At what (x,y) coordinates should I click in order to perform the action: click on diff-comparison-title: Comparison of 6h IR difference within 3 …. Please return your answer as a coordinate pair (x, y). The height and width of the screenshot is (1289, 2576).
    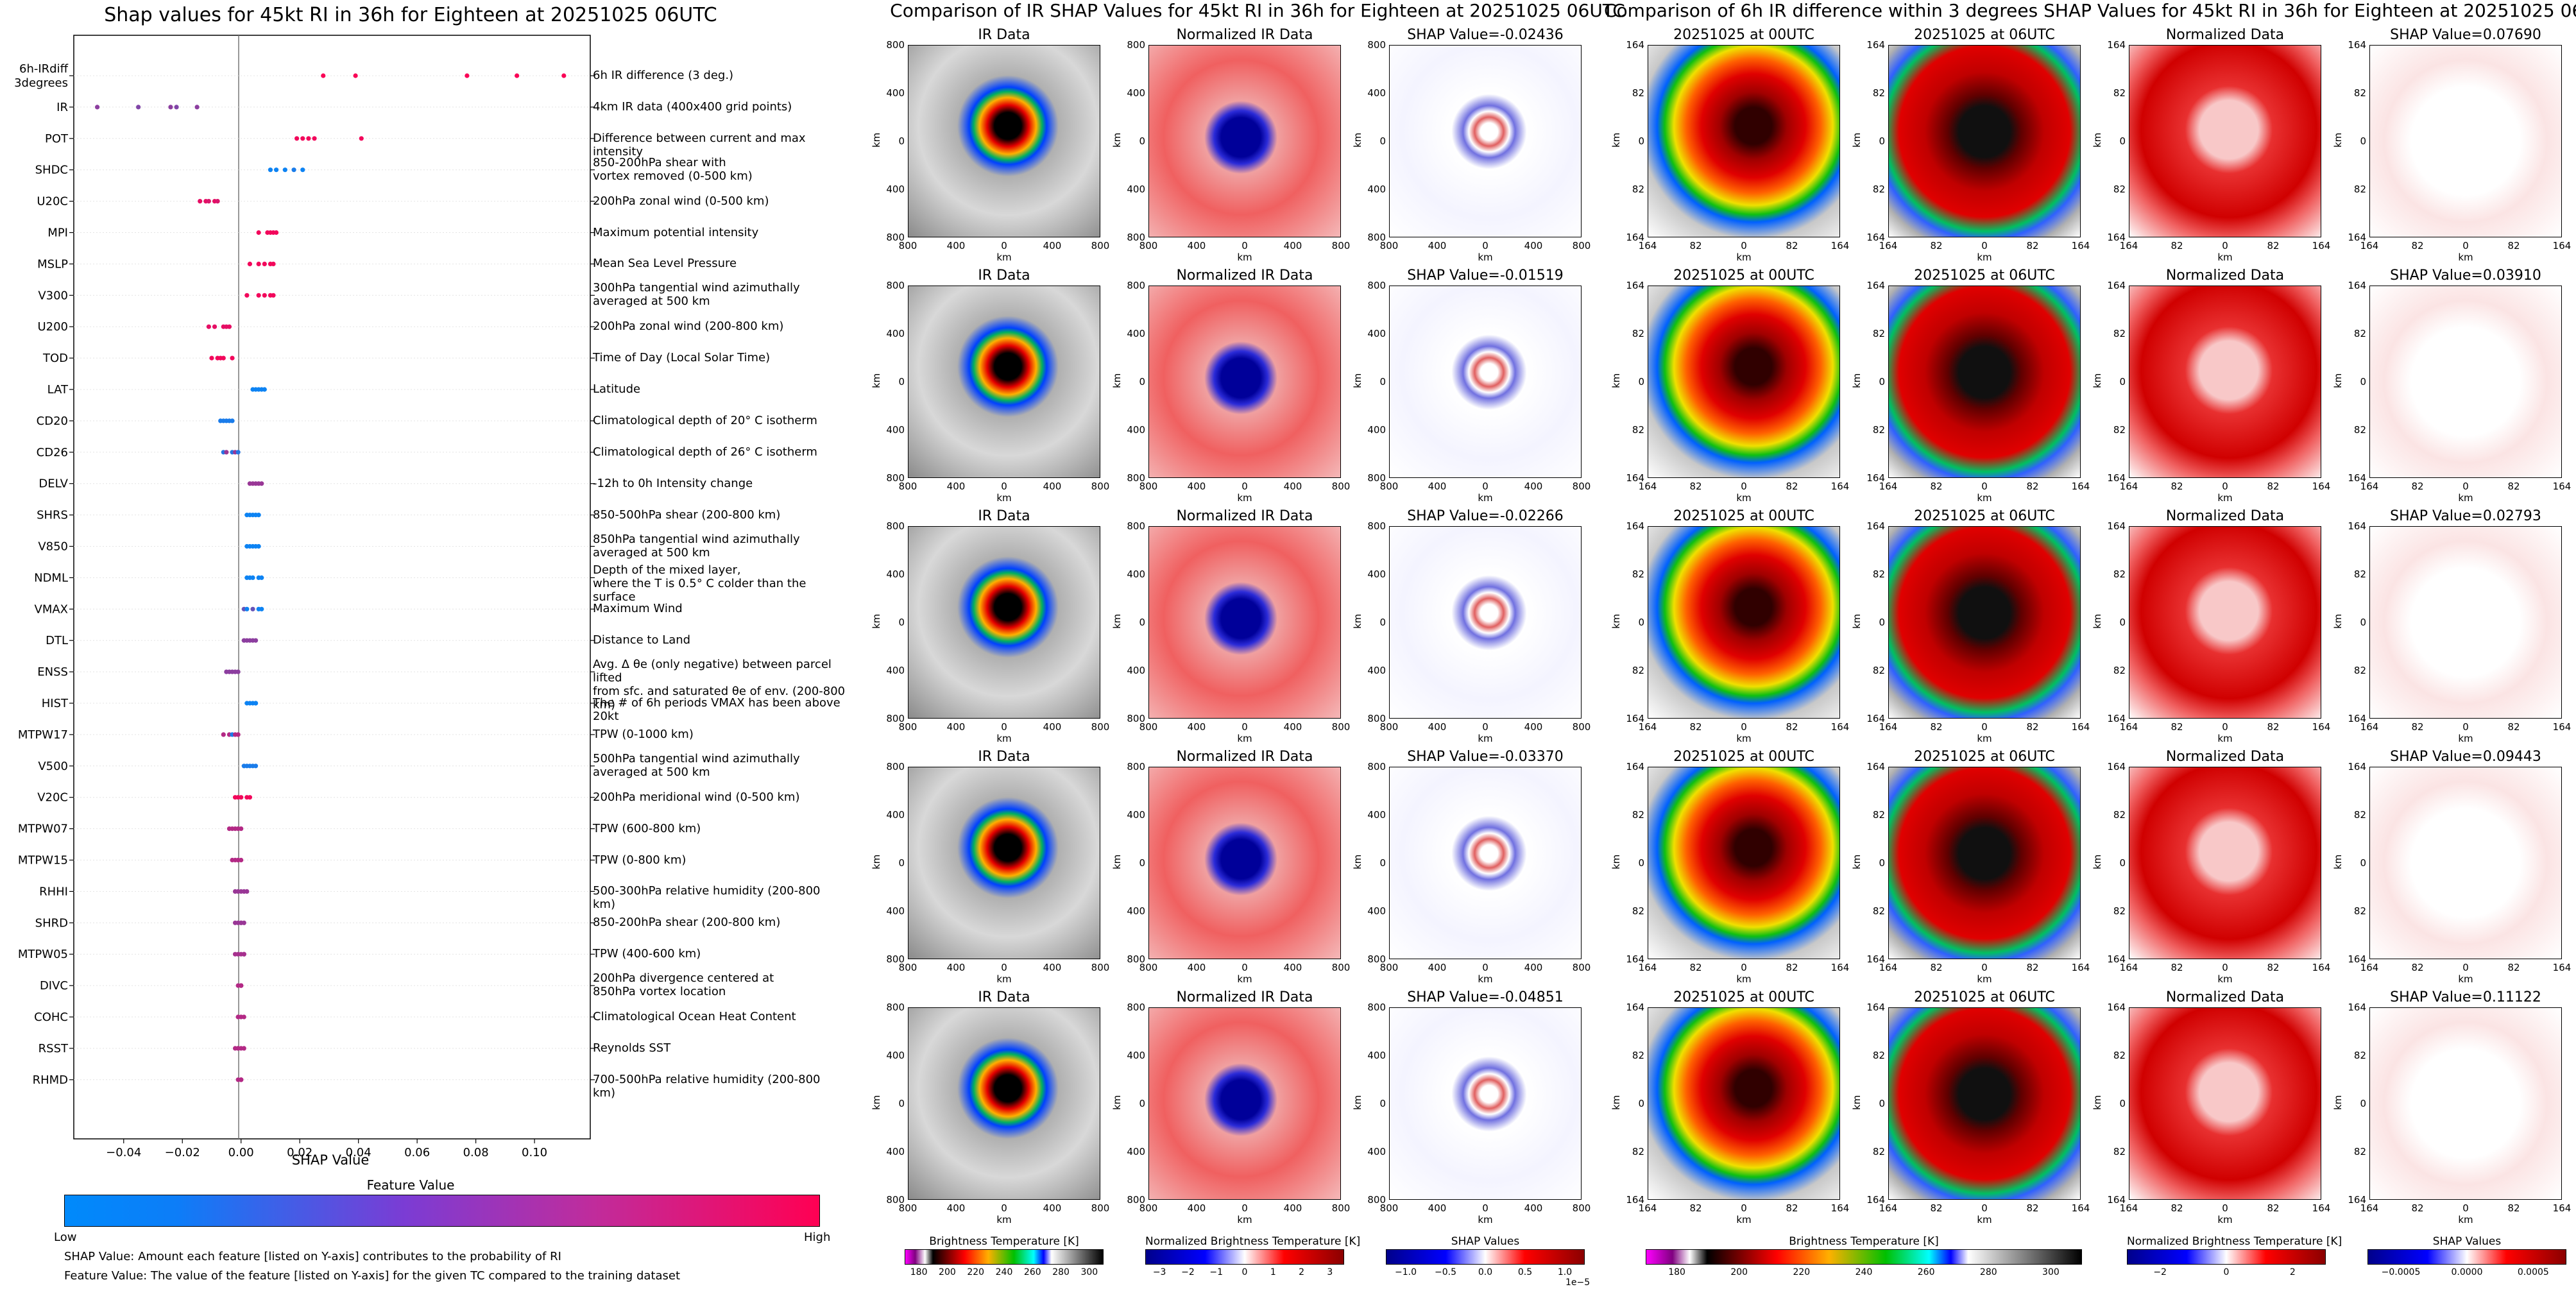
    Looking at the image, I should click on (2090, 11).